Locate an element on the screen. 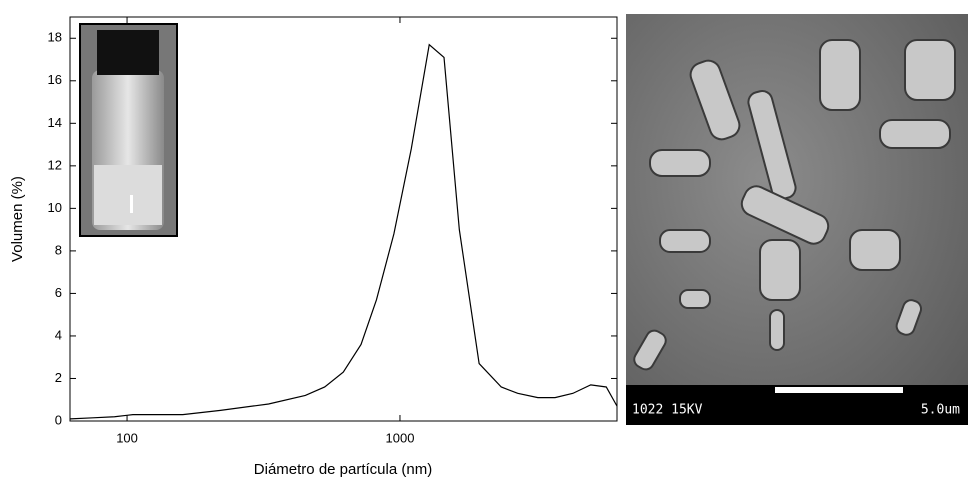 This screenshot has height=481, width=971. y-tick-label: 10 is located at coordinates (55, 207).